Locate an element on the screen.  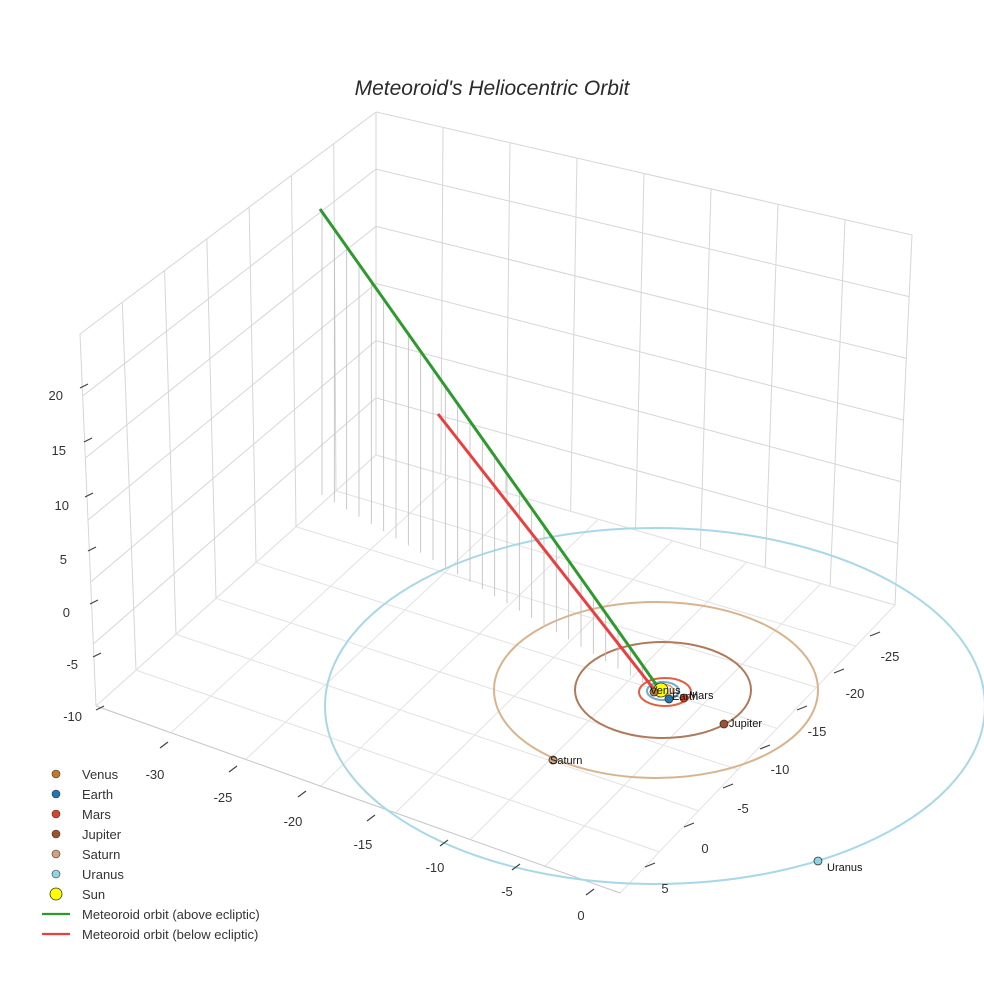
chart-title: Meteoroid's Heliocentric Orbit is located at coordinates (493, 88).